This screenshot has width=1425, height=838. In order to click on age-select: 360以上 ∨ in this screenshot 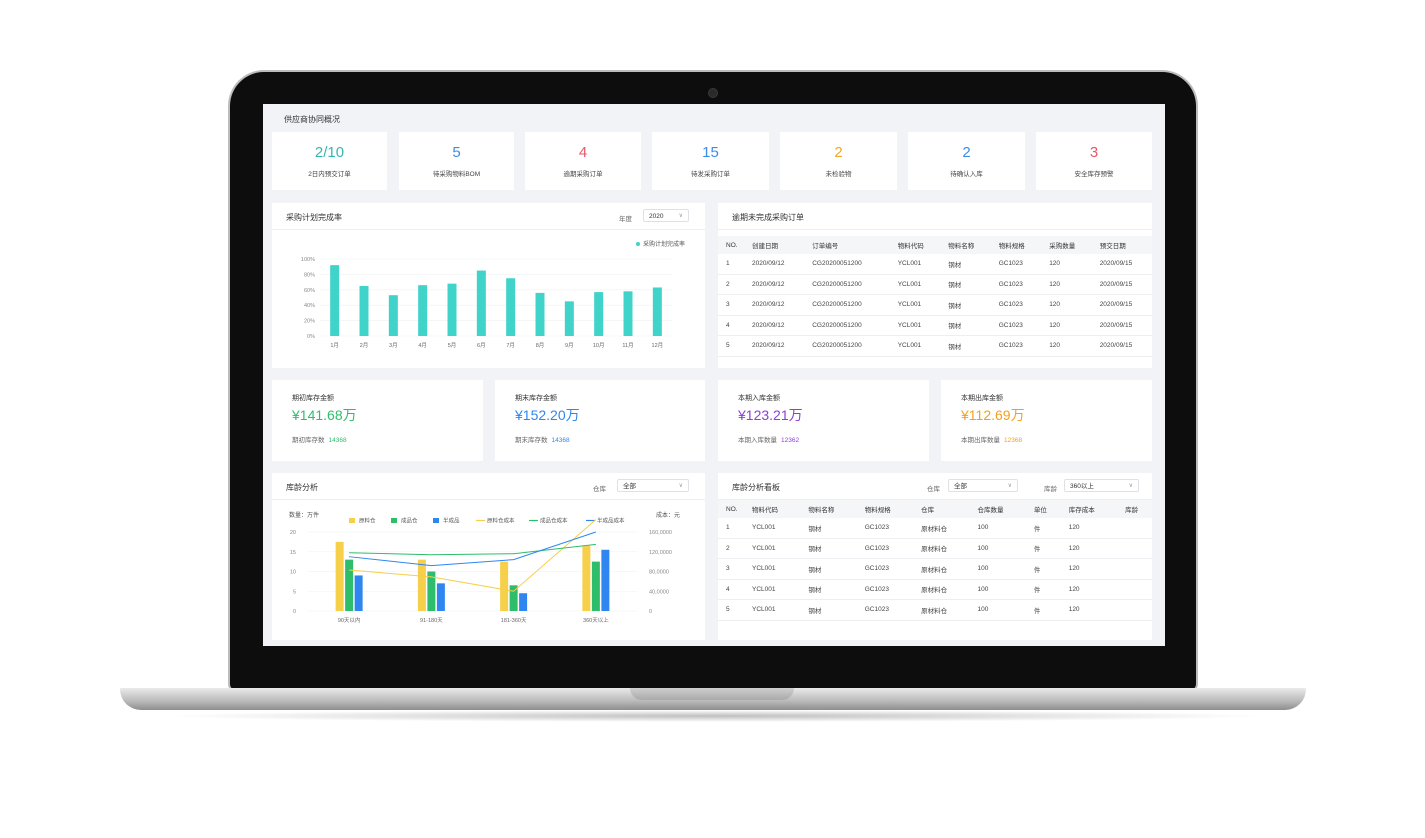, I will do `click(1101, 485)`.